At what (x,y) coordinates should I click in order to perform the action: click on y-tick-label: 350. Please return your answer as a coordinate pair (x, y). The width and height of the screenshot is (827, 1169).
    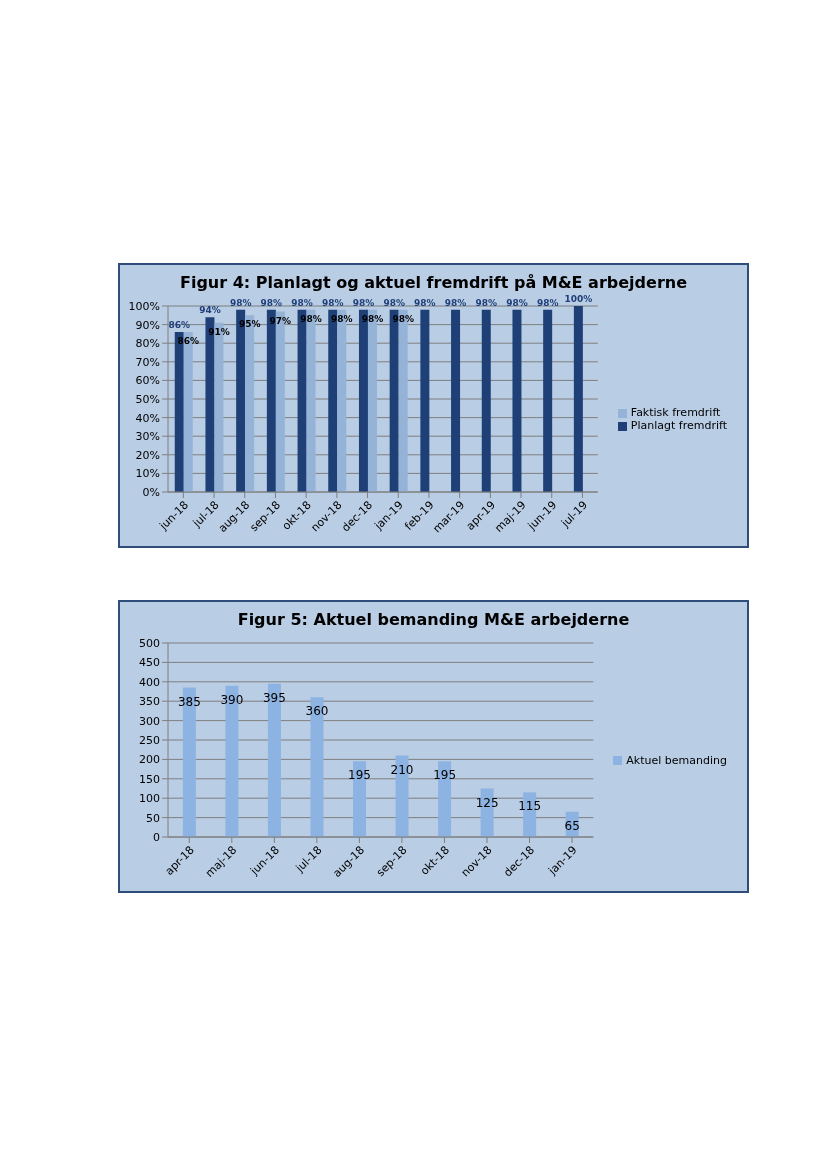
    Looking at the image, I should click on (149, 702).